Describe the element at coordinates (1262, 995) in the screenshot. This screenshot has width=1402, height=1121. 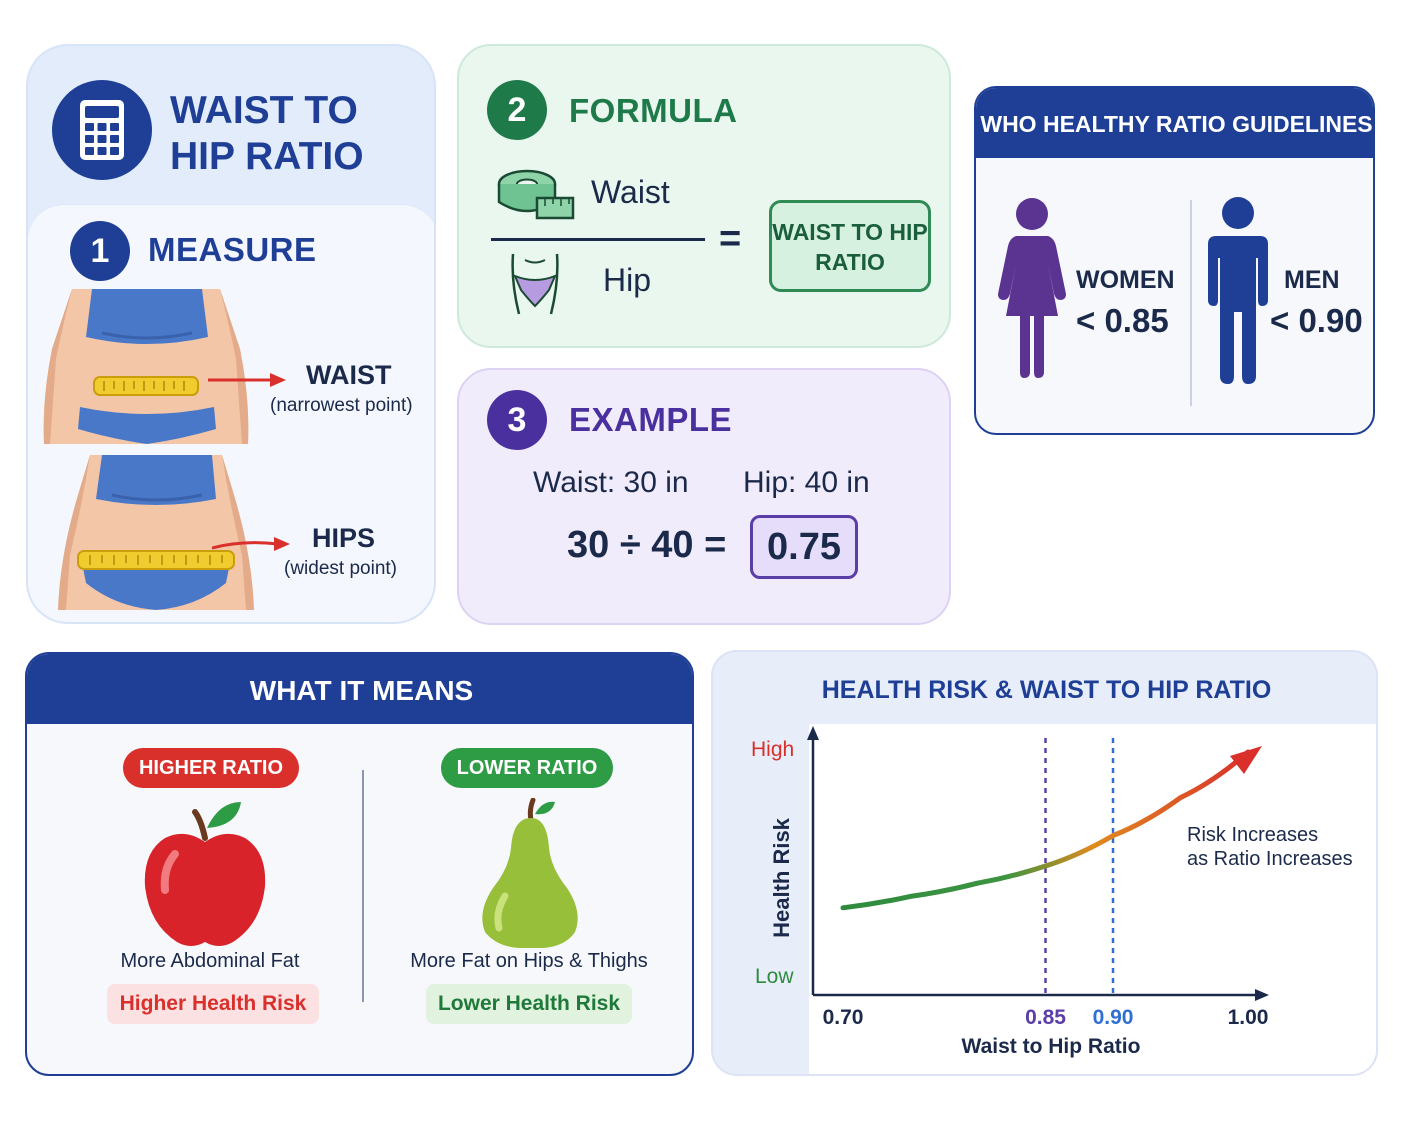
I see `x-axis-arrow-icon` at that location.